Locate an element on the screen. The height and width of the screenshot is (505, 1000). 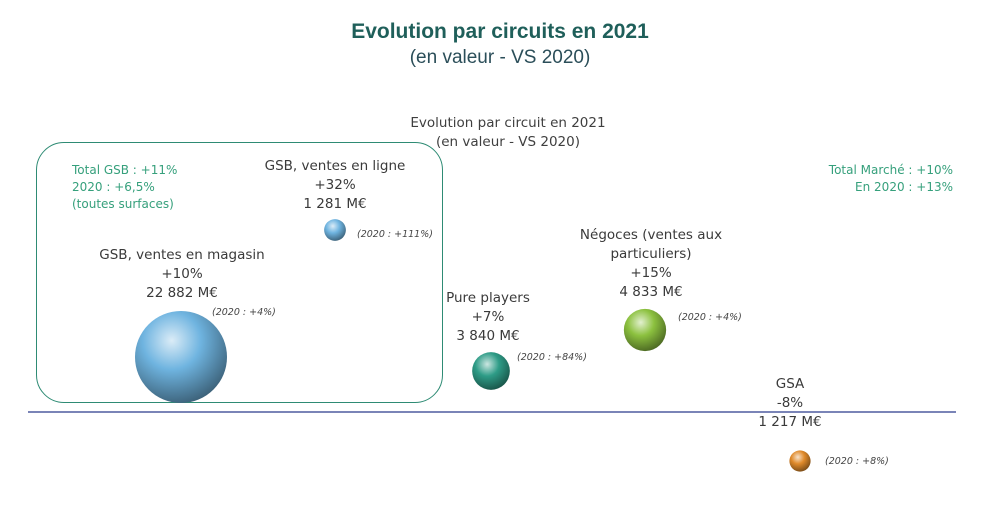
prev-gsa: (2020 : +8%) is located at coordinates (857, 461).